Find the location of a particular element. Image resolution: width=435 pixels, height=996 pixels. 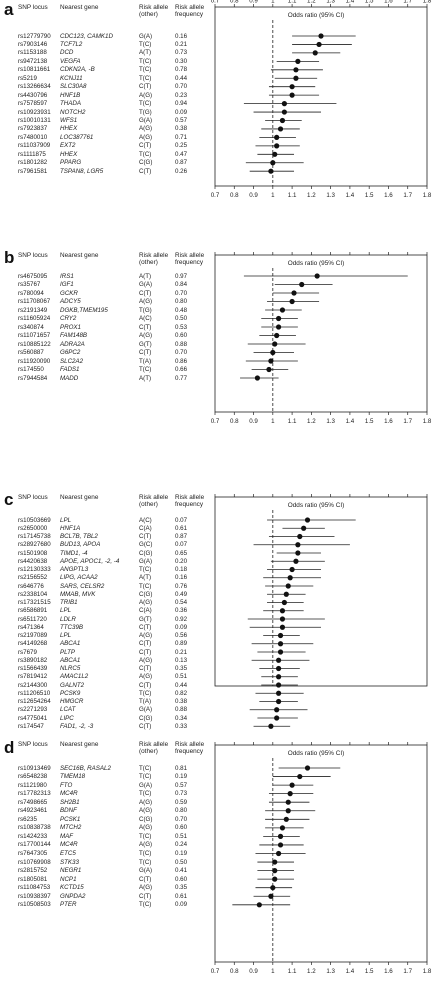

row-freq: 0.84 is located at coordinates (181, 284).